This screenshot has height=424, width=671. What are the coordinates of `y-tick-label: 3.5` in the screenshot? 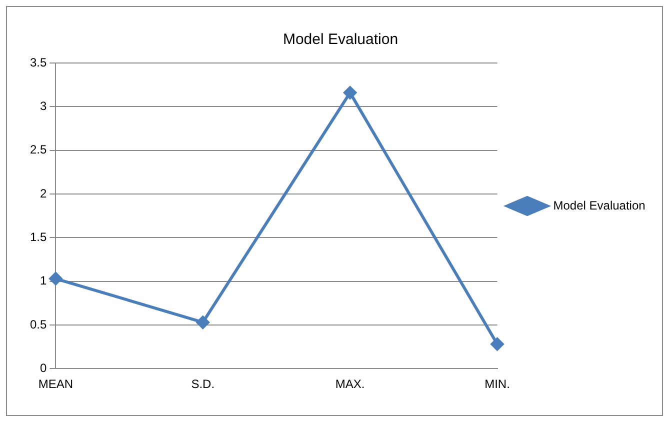 It's located at (38, 62).